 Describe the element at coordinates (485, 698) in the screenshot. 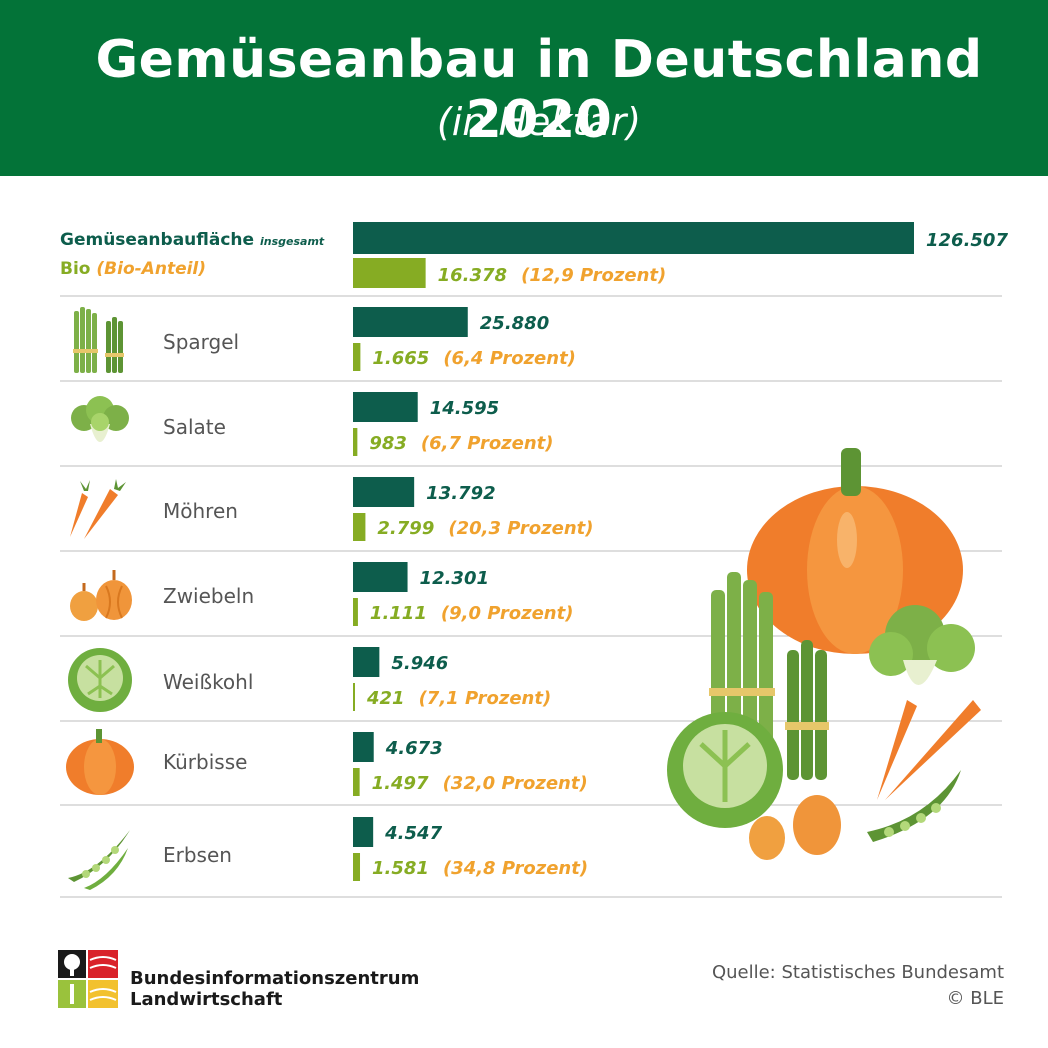

I see `bio-share-label: (7,1 Prozent)` at that location.